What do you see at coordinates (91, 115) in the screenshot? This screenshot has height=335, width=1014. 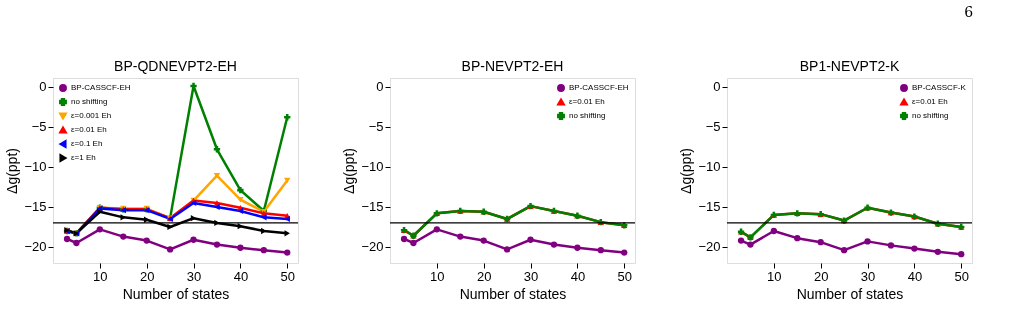 I see `legend-label: ε=0.001 Eh` at bounding box center [91, 115].